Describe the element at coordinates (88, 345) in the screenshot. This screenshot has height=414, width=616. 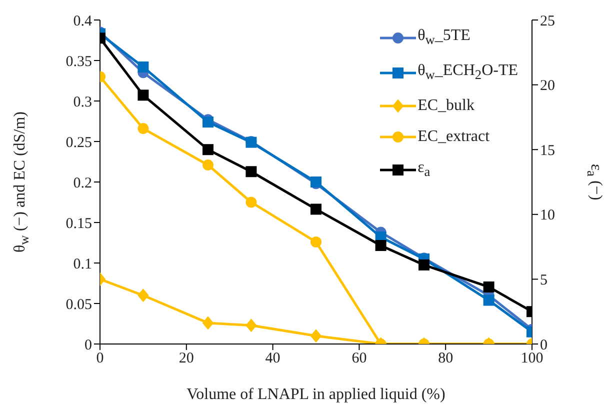
I see `y-tick-label: 0` at that location.